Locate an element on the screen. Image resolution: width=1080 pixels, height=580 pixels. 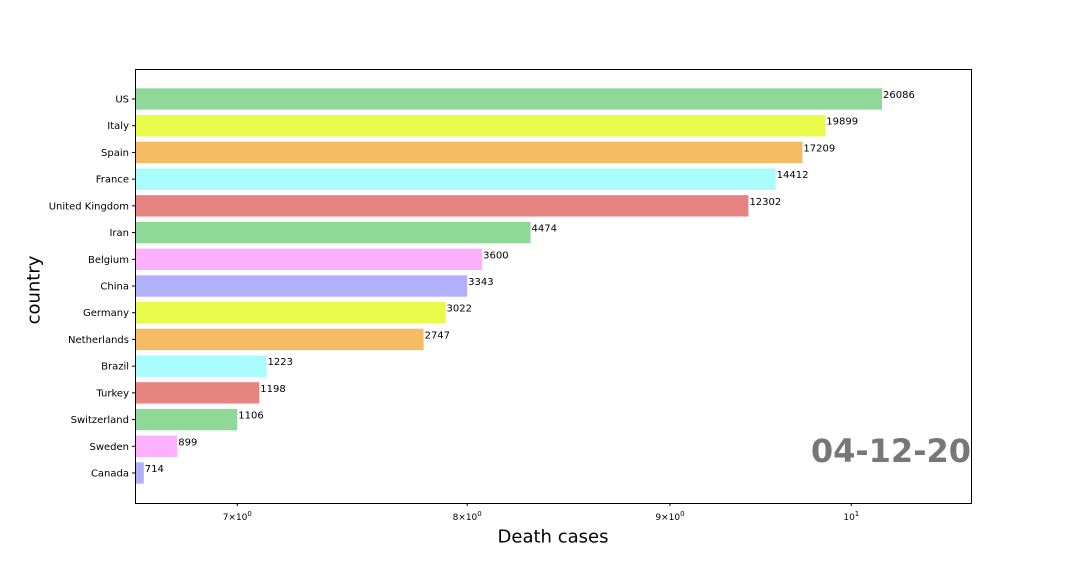
x-tick-label: 101 is located at coordinates (851, 516).